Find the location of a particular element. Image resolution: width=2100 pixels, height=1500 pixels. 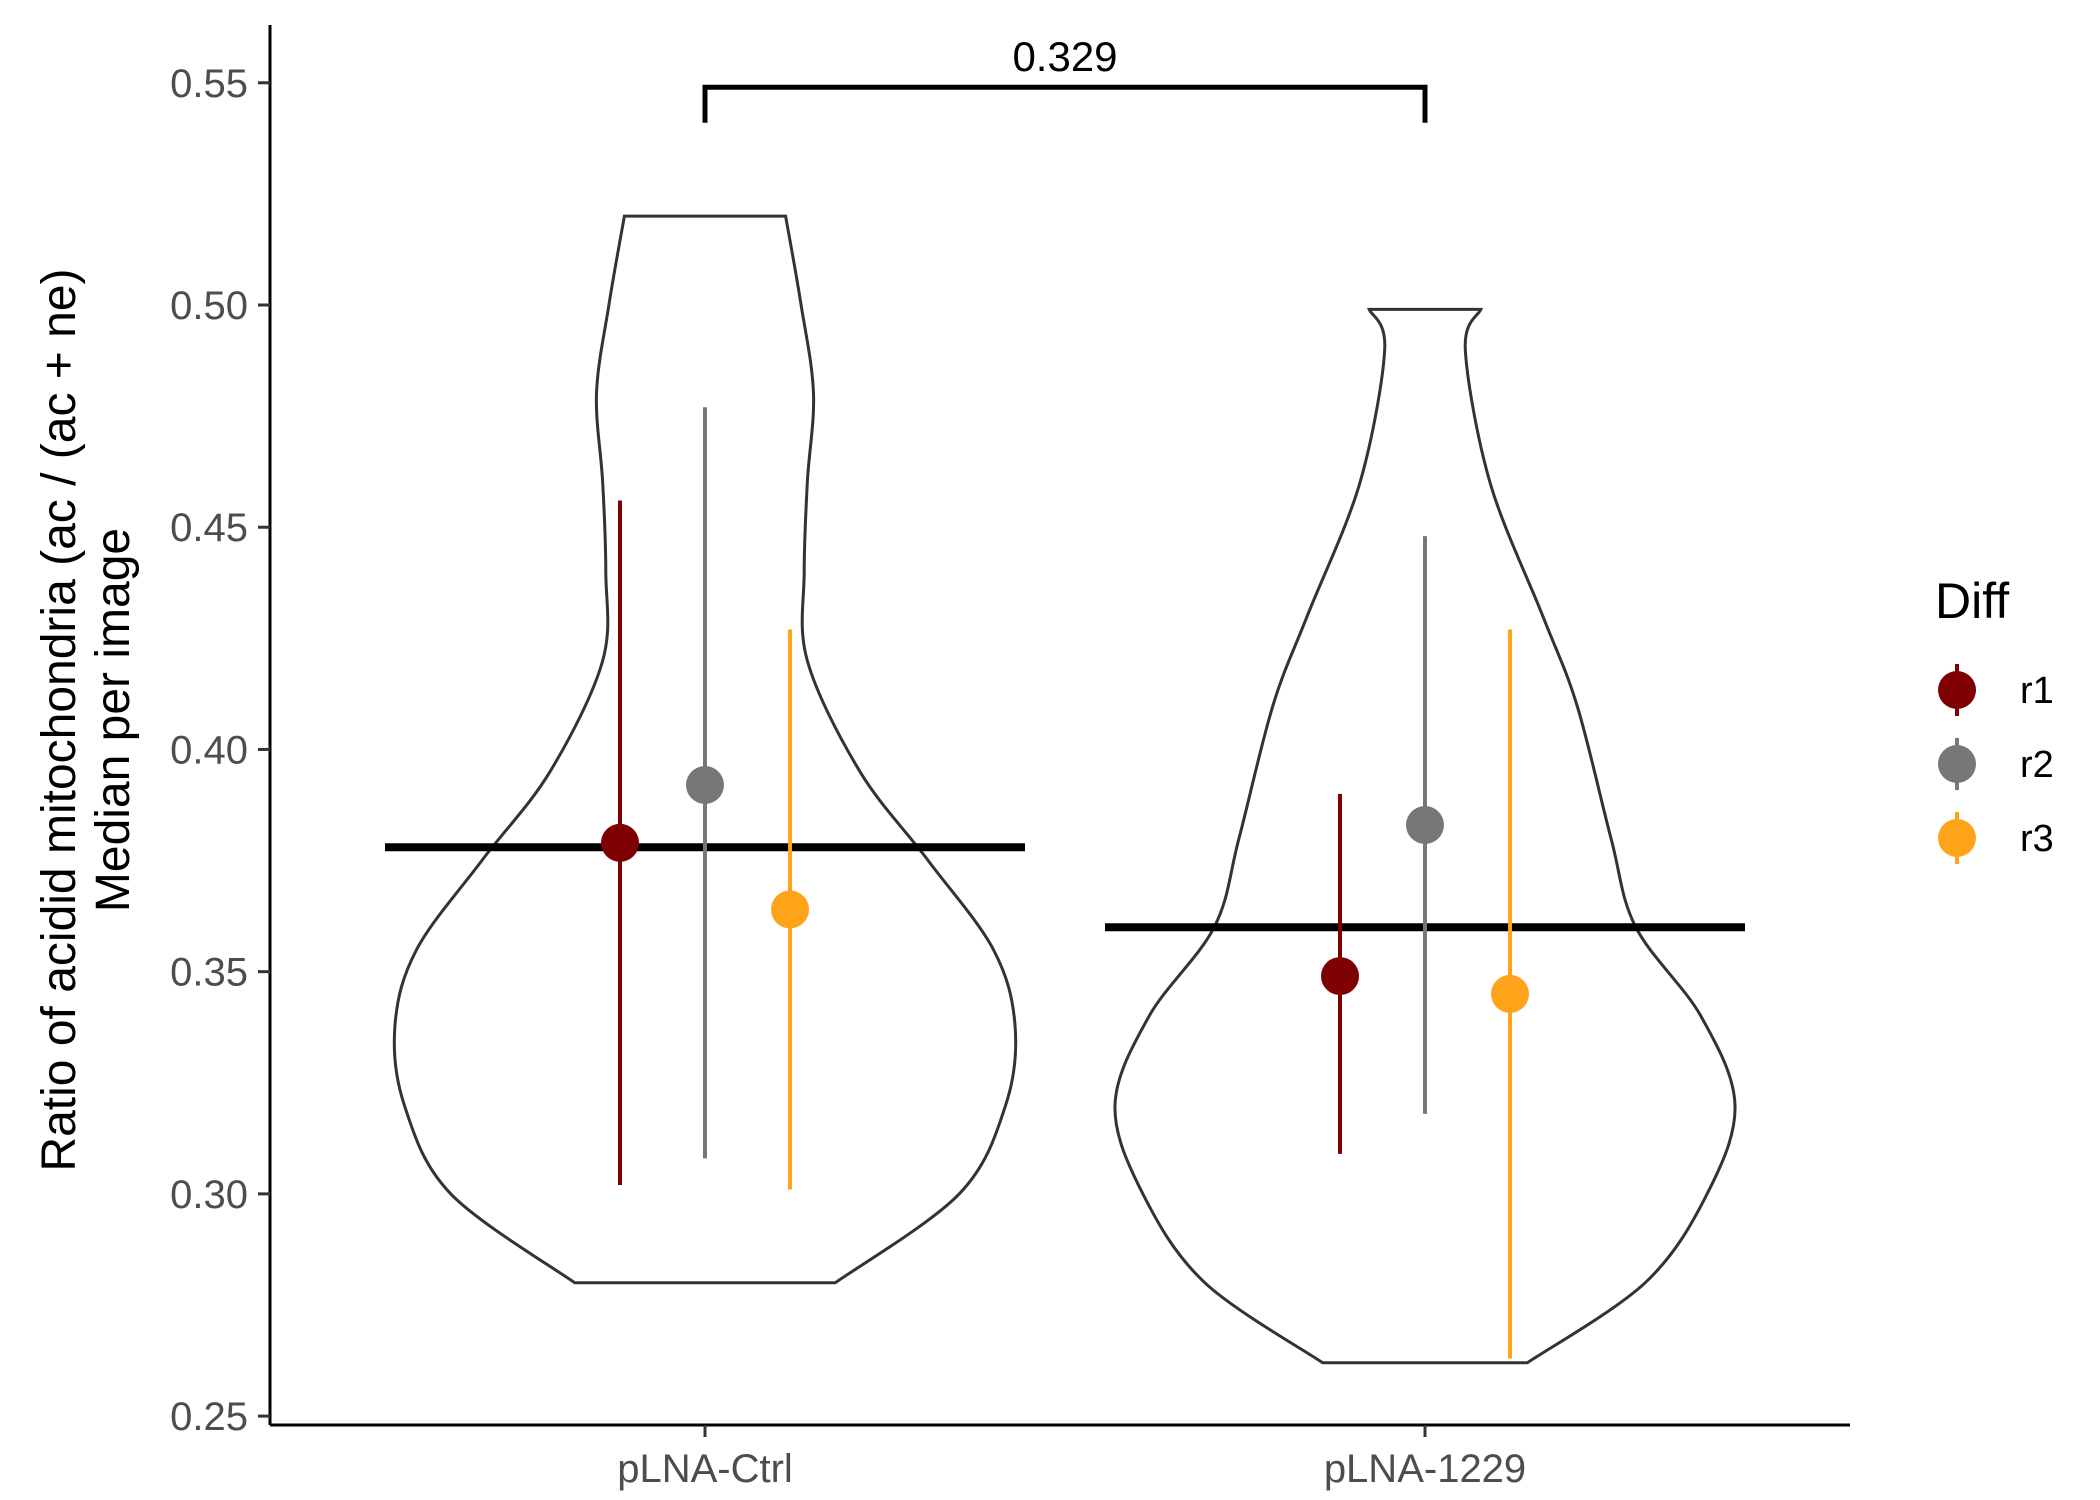

y-tick-label: 0.40 is located at coordinates (209, 750).